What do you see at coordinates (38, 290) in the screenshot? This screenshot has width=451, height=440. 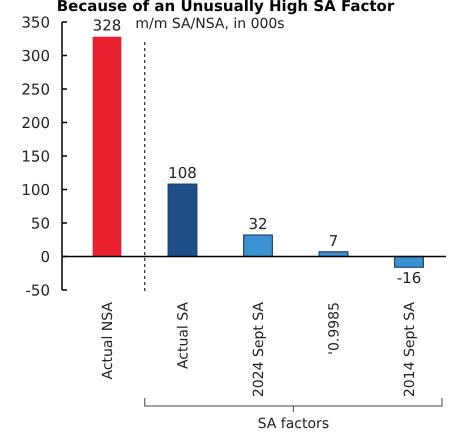 I see `y-tick-label: -50` at bounding box center [38, 290].